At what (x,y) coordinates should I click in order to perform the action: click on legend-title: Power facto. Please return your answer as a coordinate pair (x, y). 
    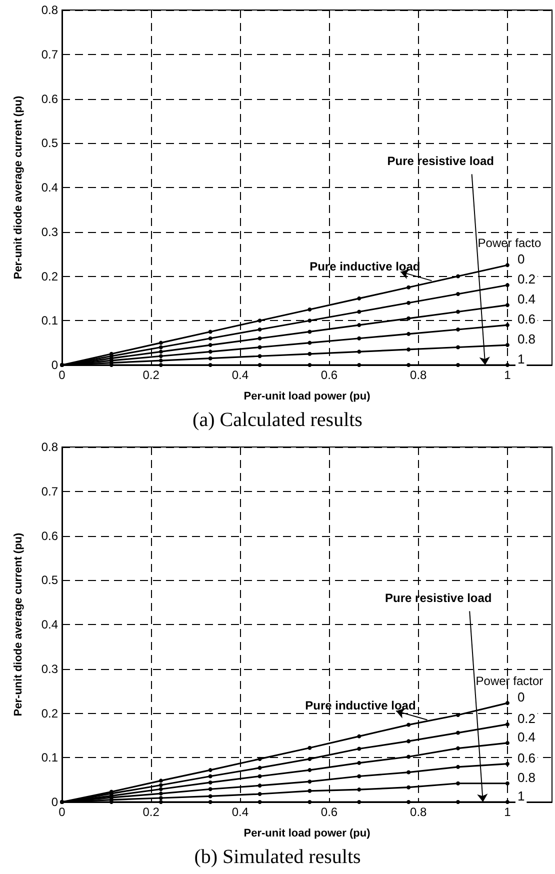
    Looking at the image, I should click on (510, 243).